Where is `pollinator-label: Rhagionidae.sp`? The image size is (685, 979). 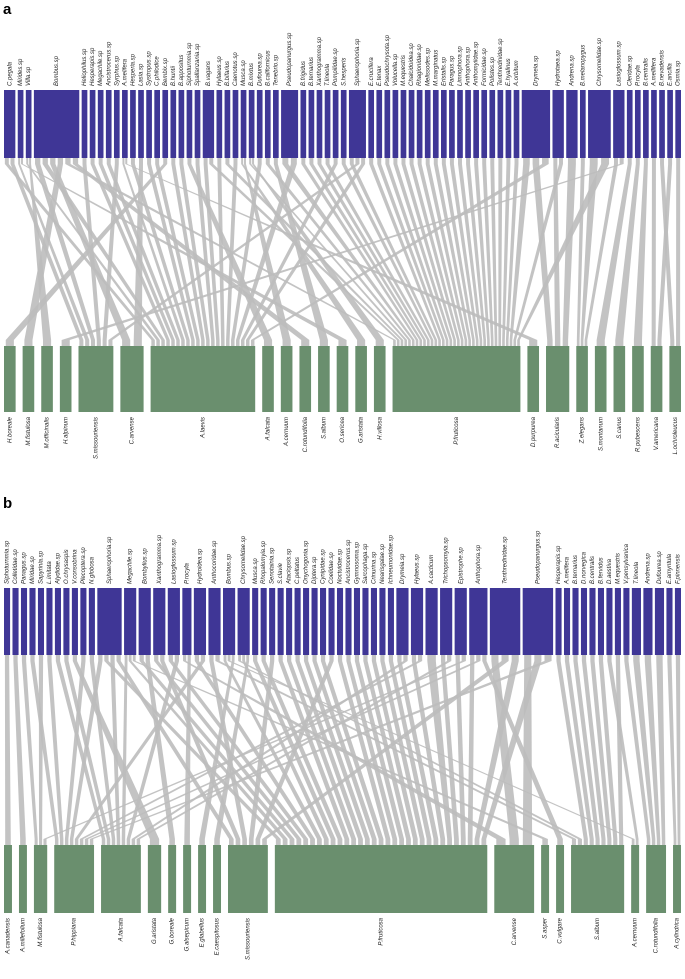
pollinator-label: Rhagionidae.sp is located at coordinates (420, 65).